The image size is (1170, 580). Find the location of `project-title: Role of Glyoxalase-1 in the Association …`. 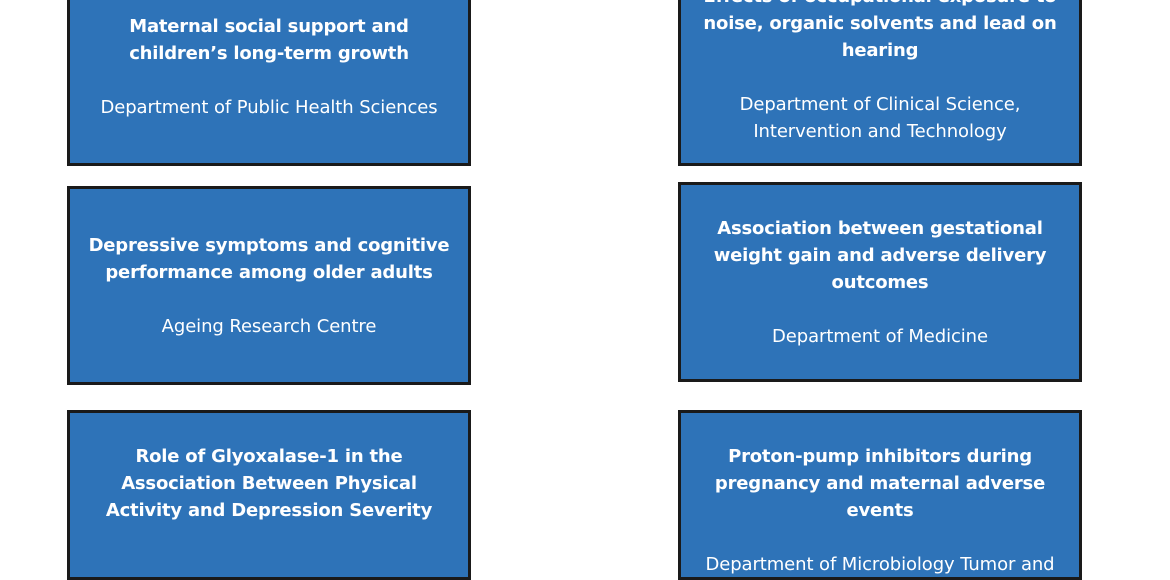

project-title: Role of Glyoxalase-1 in the Association … is located at coordinates (269, 483).